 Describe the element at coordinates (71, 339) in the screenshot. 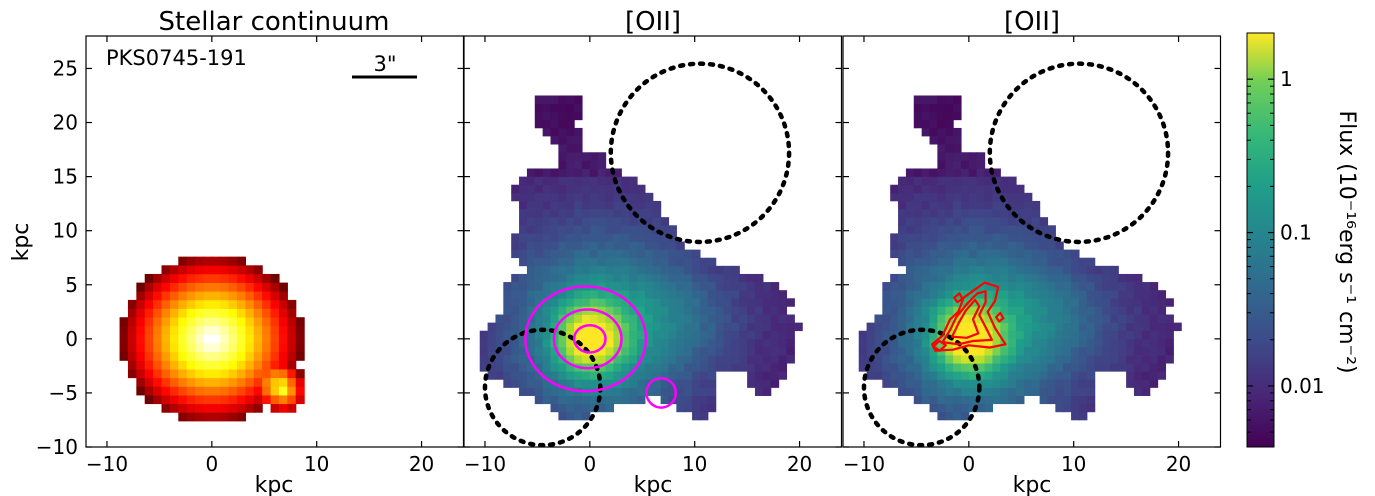

I see `y-tick-label: 0` at that location.